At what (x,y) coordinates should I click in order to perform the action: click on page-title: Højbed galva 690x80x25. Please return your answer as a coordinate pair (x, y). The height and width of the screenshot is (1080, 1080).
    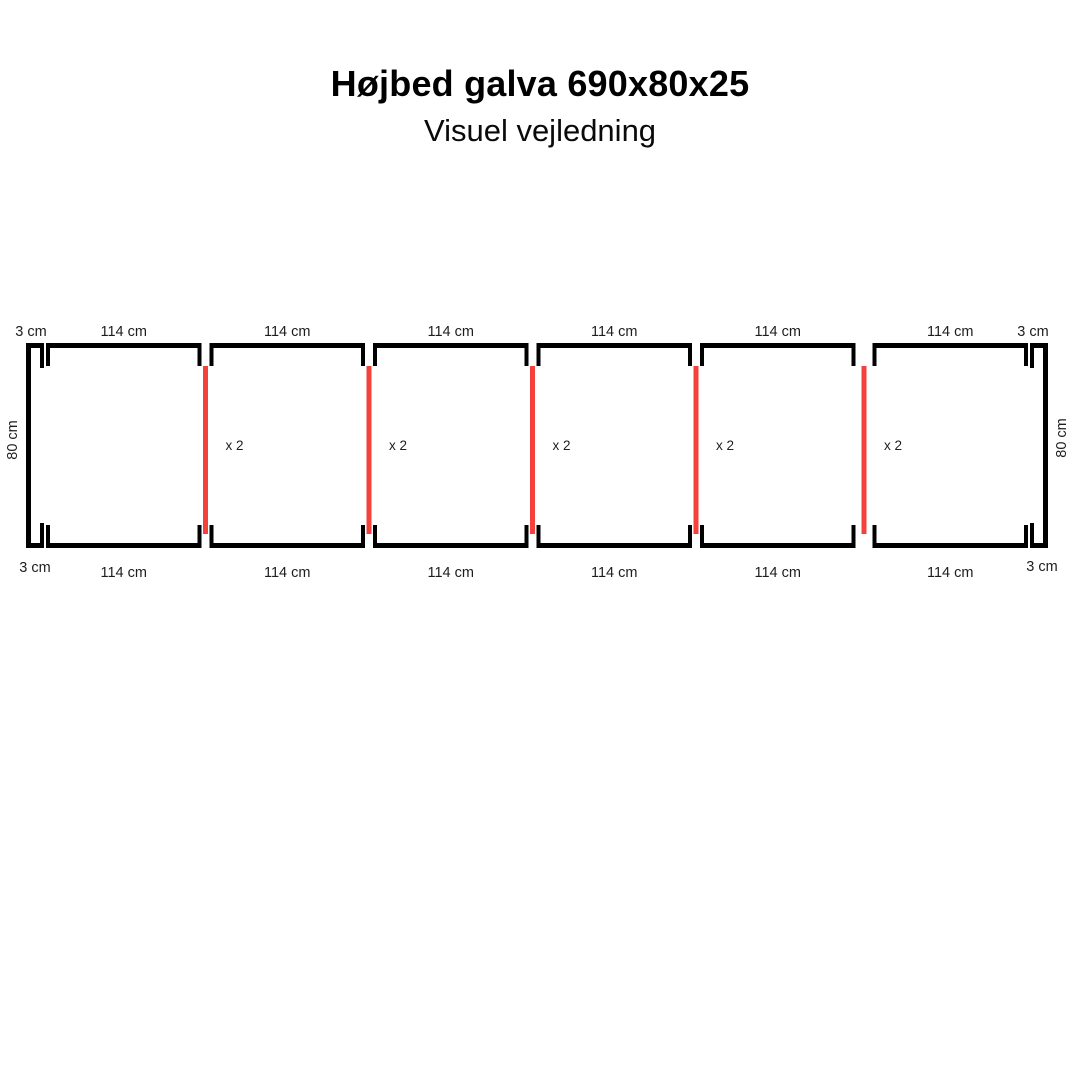
    Looking at the image, I should click on (540, 83).